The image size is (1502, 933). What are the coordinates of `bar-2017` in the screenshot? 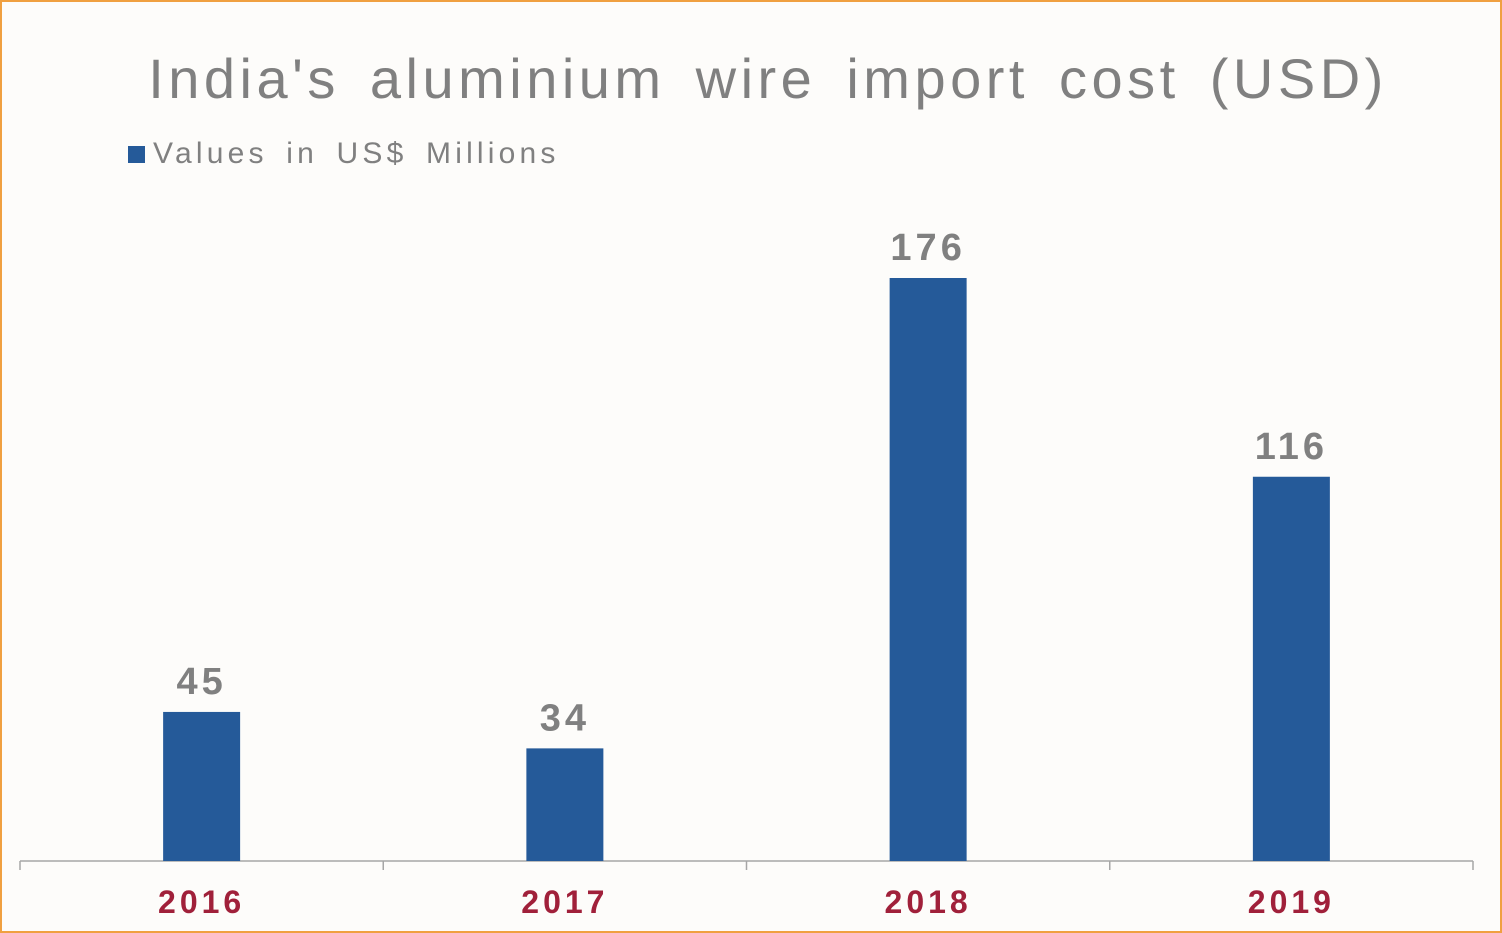 It's located at (565, 804).